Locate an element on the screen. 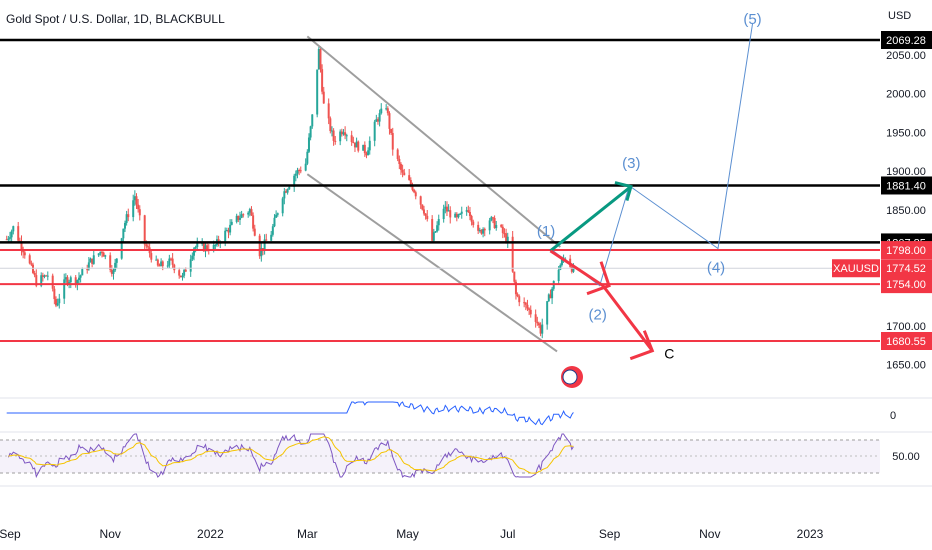  wave-label: (5) is located at coordinates (752, 19).